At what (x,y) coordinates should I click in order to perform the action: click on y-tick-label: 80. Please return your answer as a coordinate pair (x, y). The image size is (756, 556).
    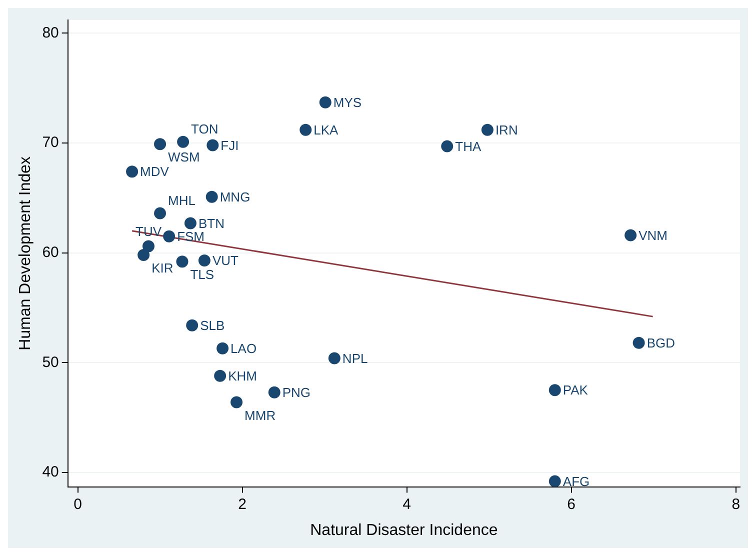
    Looking at the image, I should click on (50, 33).